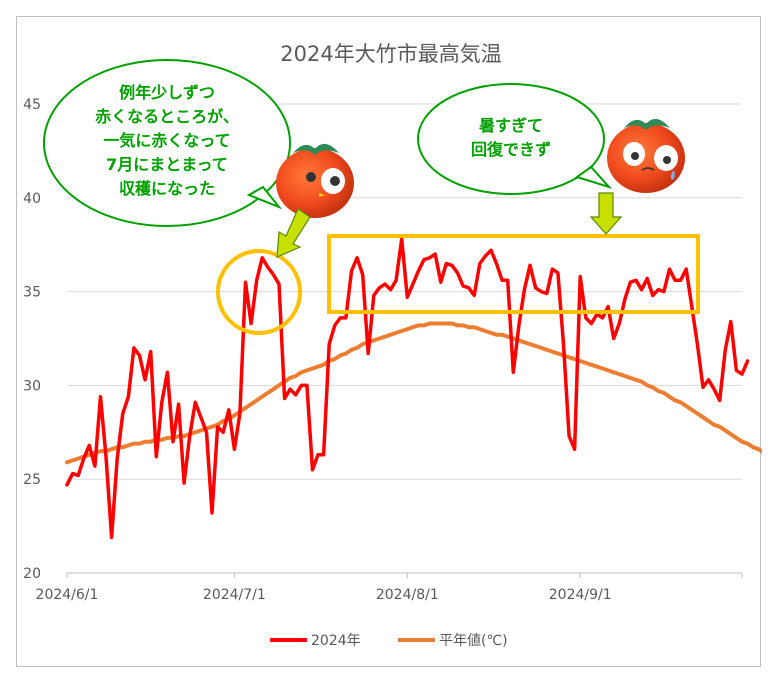 This screenshot has width=775, height=678. Describe the element at coordinates (390, 54) in the screenshot. I see `chart-title: 2024年大竹市最高気温` at that location.